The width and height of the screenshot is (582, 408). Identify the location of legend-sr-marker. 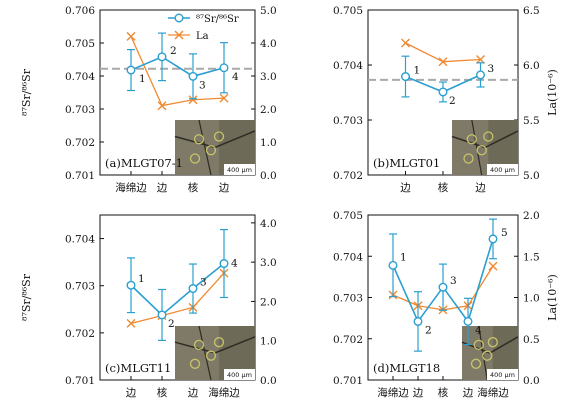
(179, 18).